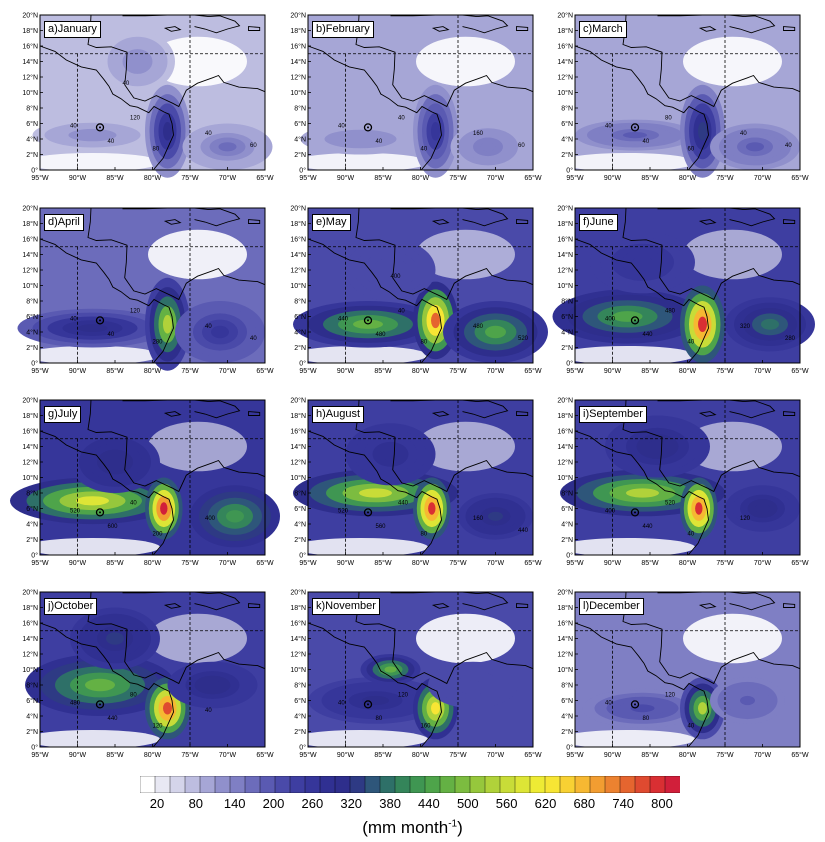 The height and width of the screenshot is (842, 825). What do you see at coordinates (440, 414) in the screenshot?
I see `coastline-jamaica` at bounding box center [440, 414].